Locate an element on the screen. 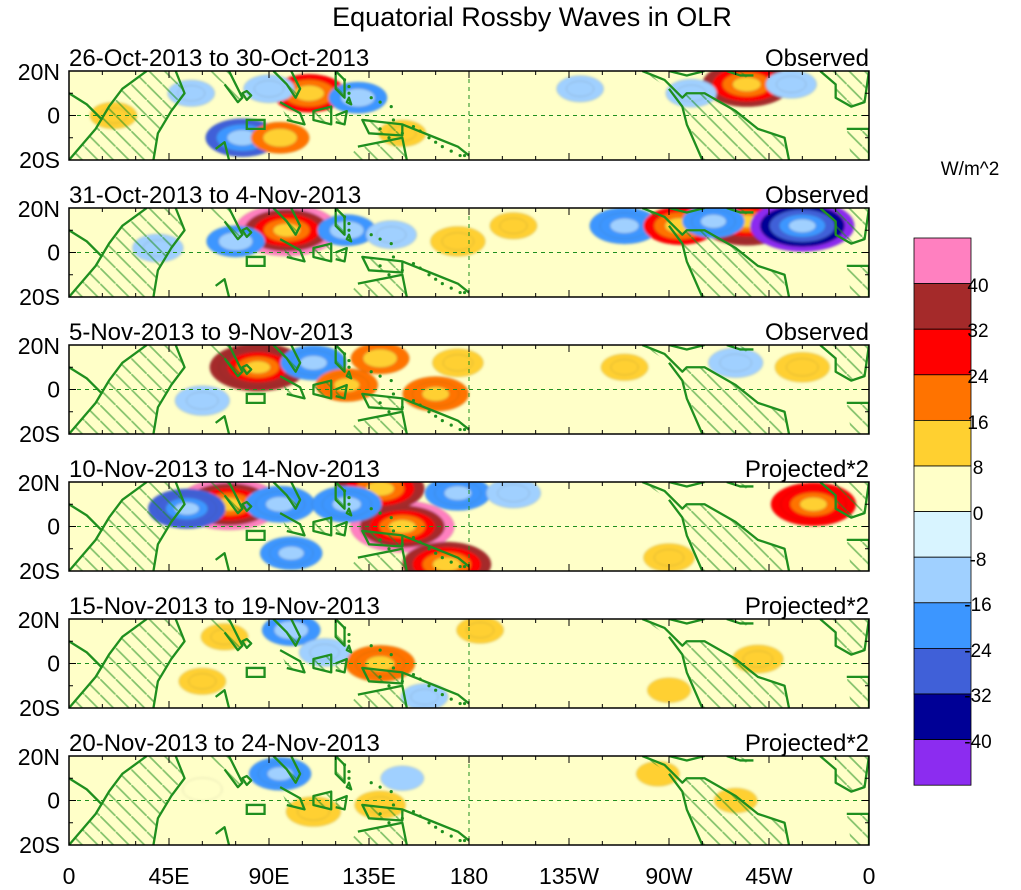  y-tick-label: 20N is located at coordinates (39, 346).